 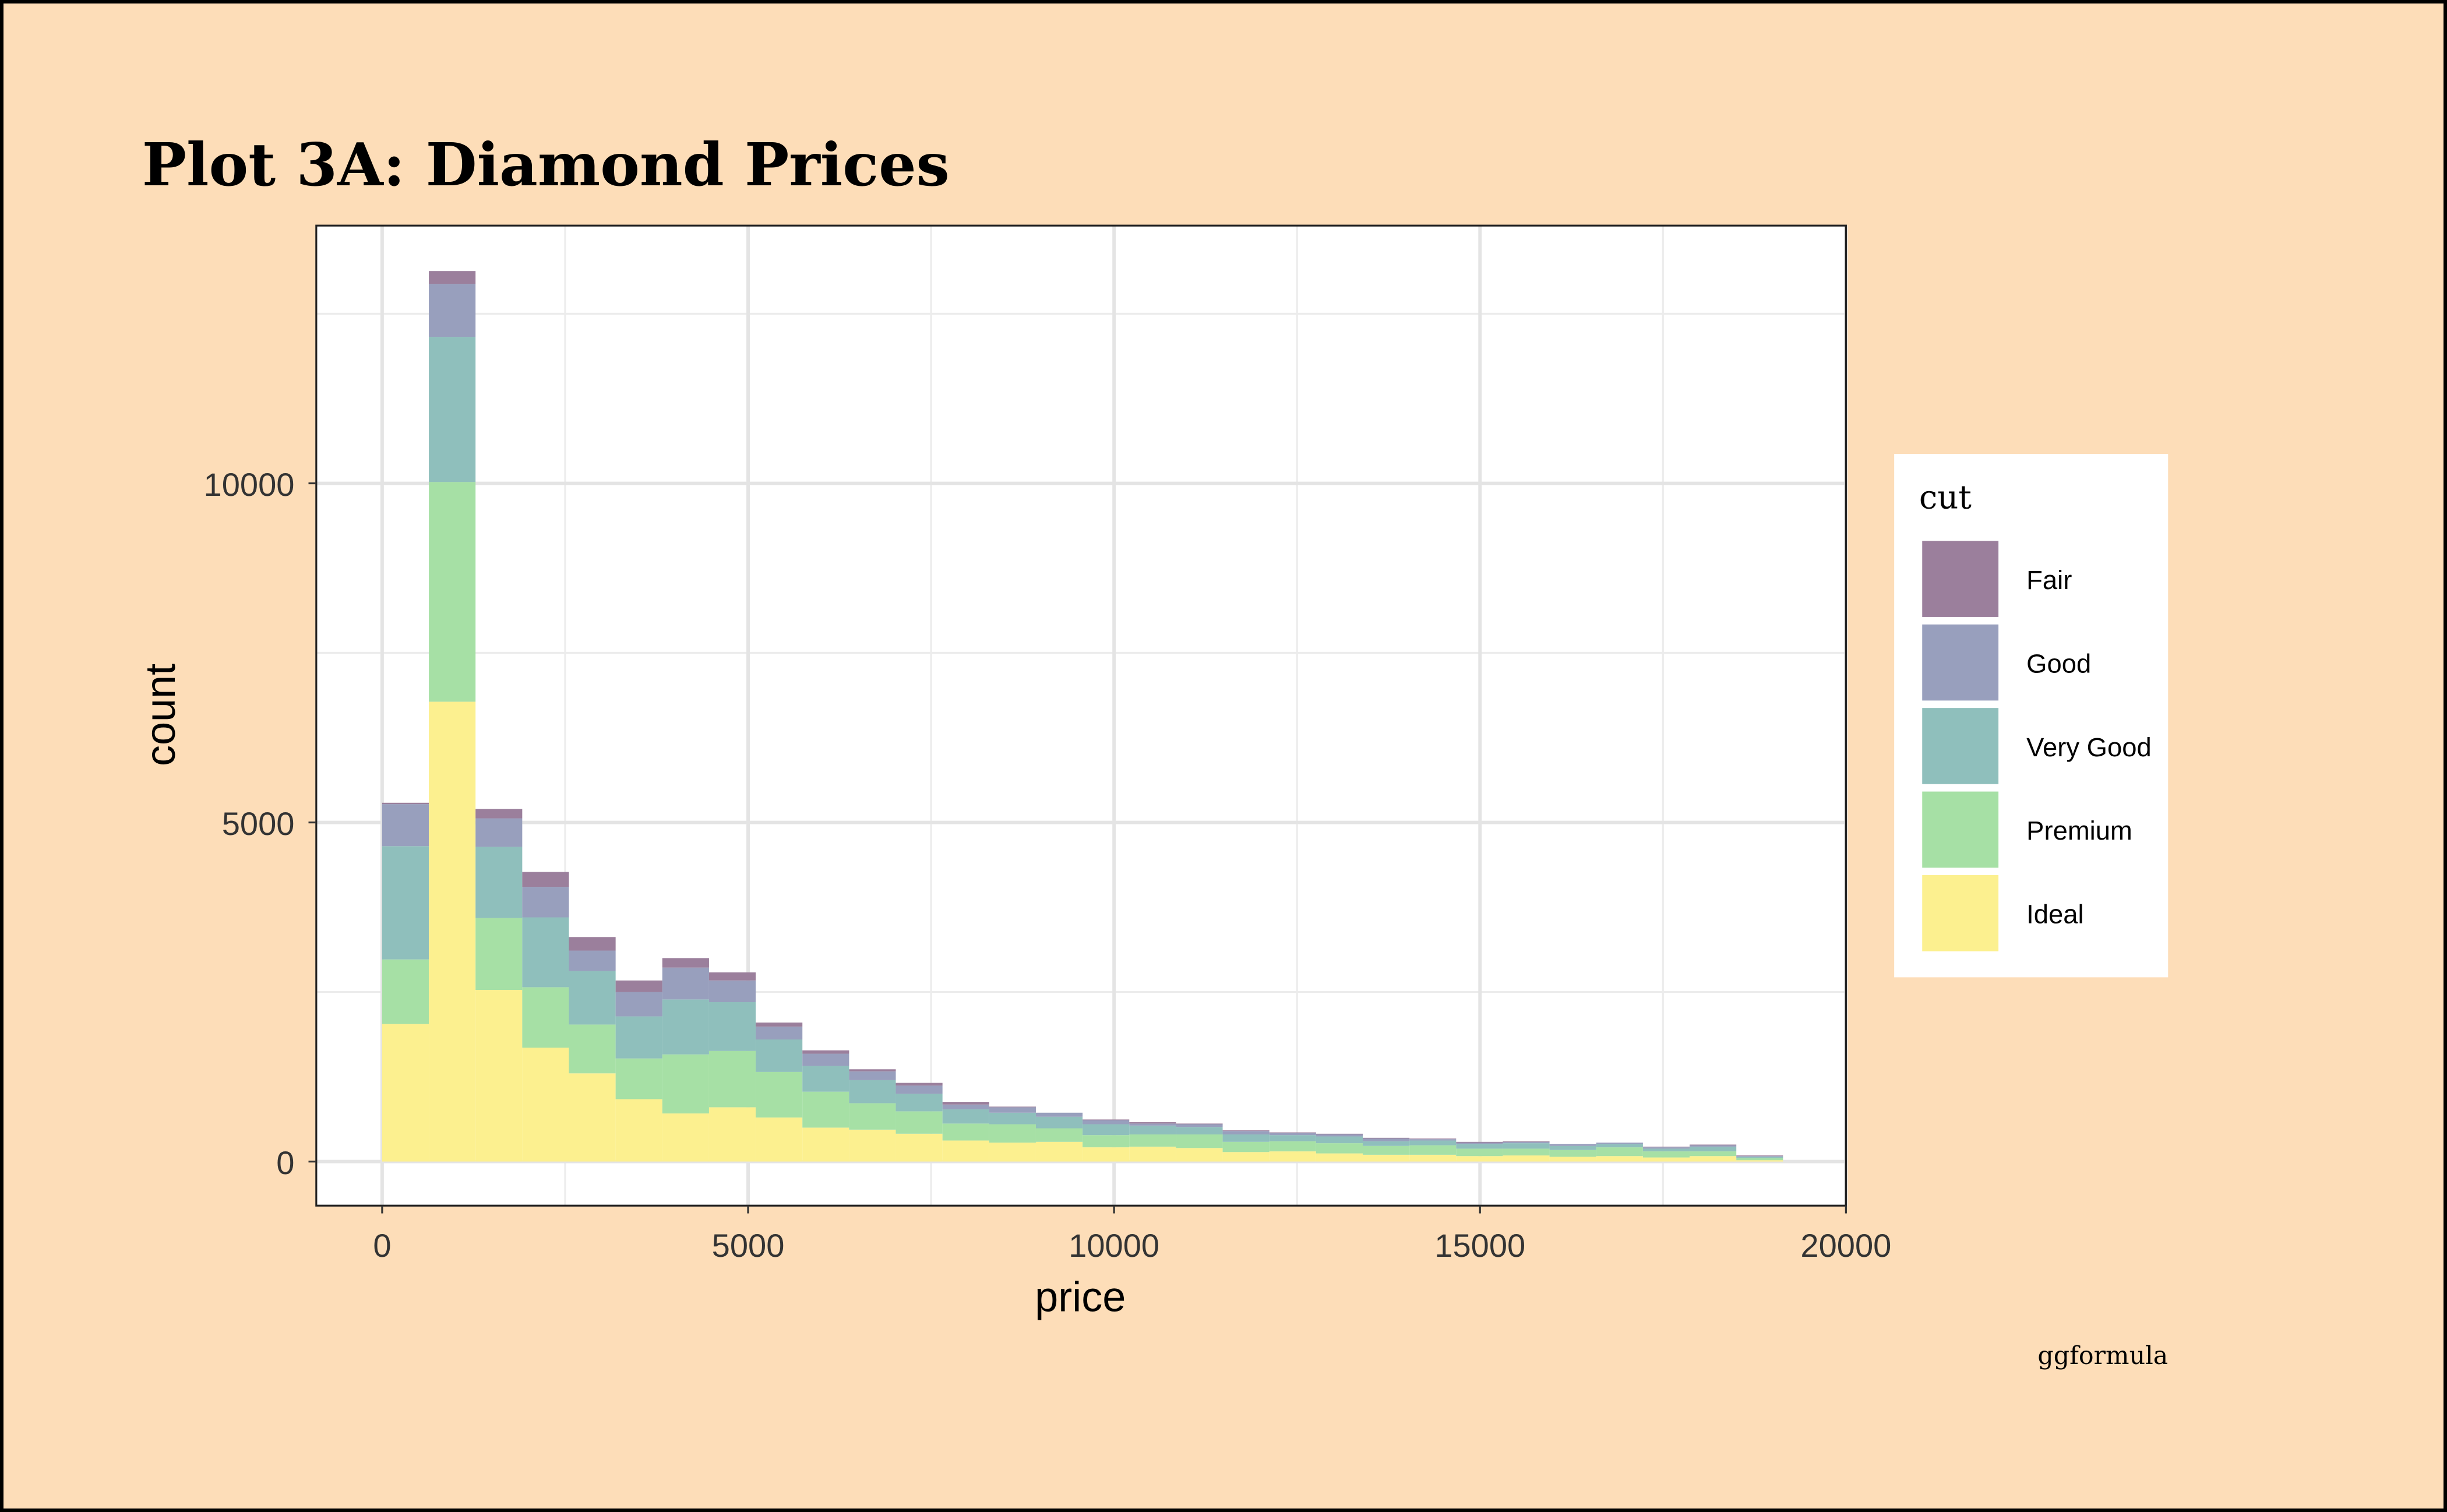 I want to click on legend-key-good, so click(x=1960, y=663).